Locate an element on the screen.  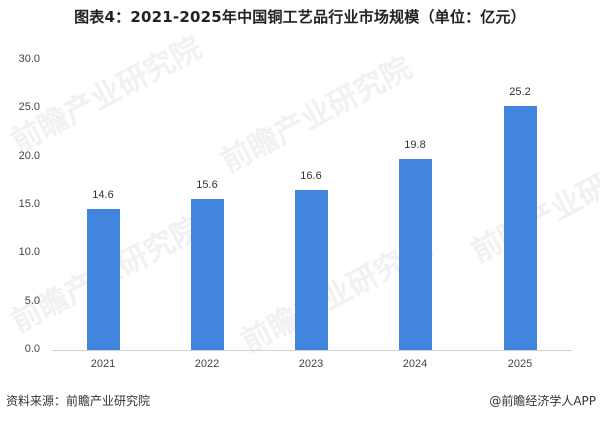
y-tick-label: 20.0 is located at coordinates (29, 155).